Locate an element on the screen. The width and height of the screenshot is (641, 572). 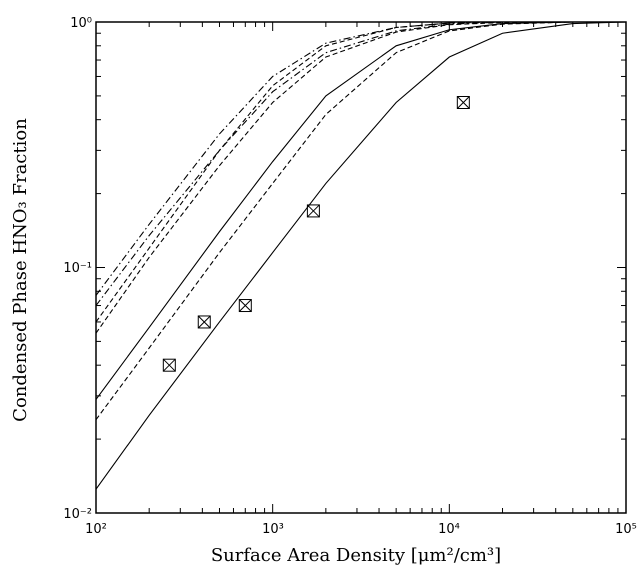
x-tick-label-2: 10³ is located at coordinates (273, 529).